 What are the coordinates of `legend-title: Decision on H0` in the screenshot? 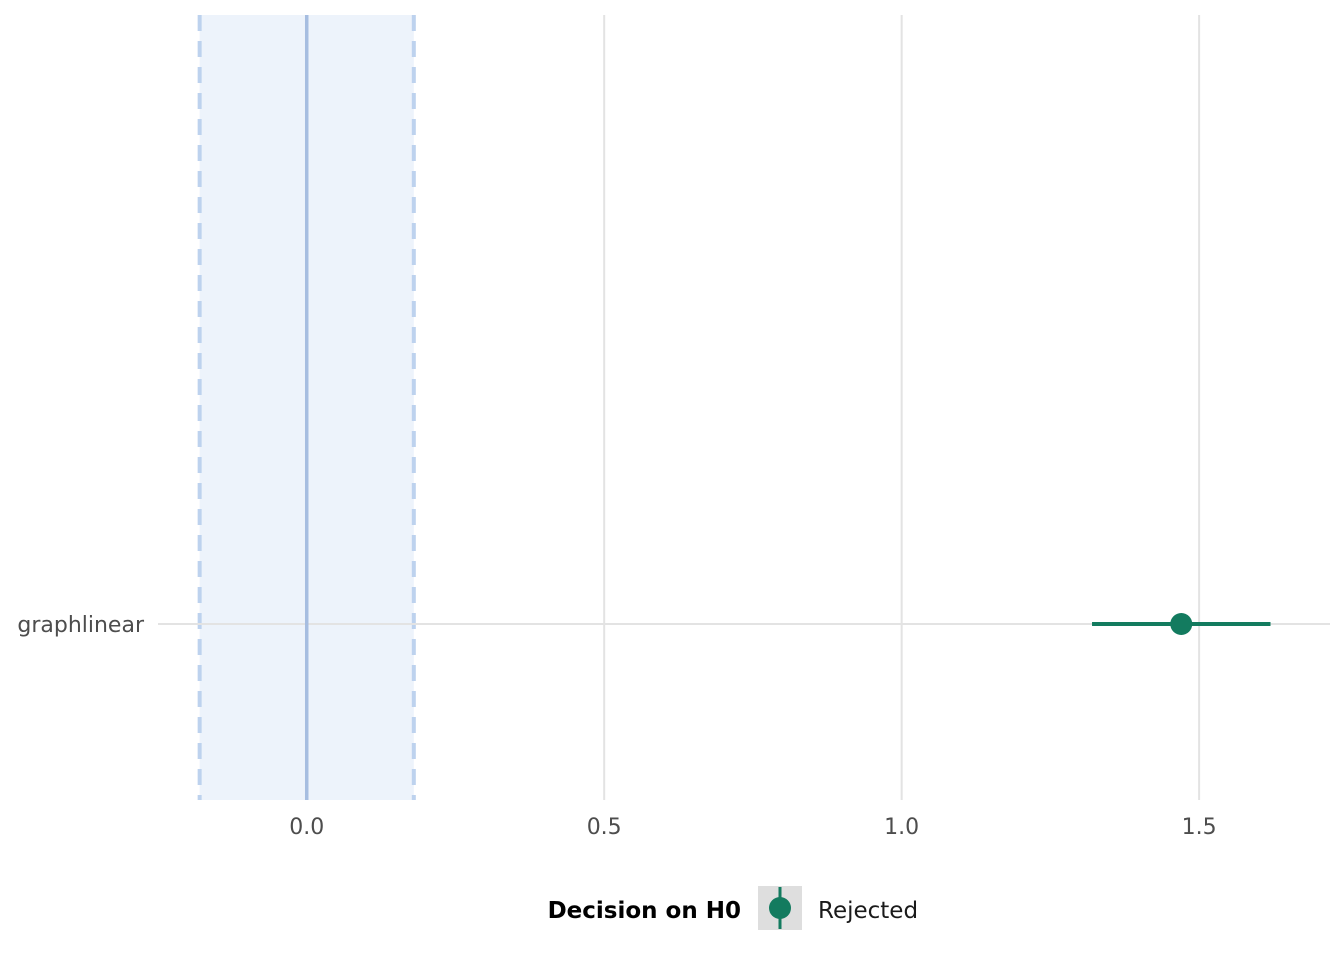 It's located at (644, 911).